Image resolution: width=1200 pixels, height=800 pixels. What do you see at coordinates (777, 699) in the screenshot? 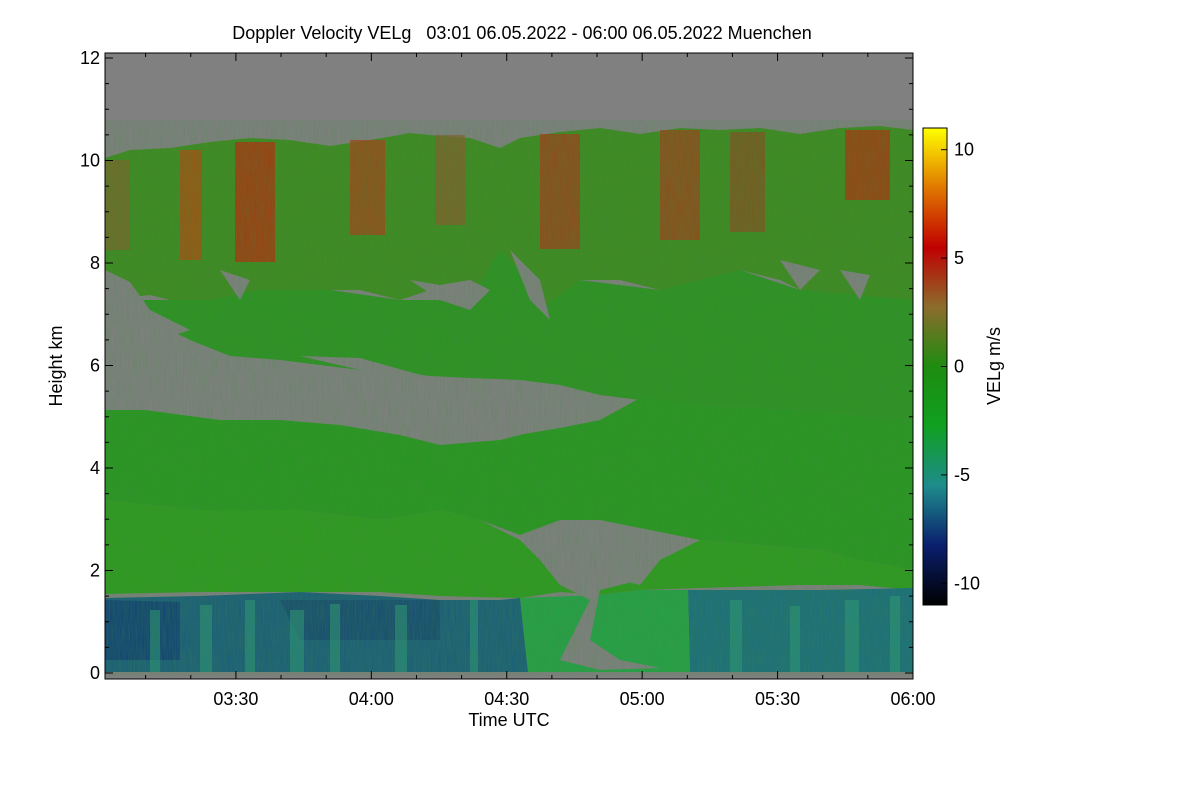
I see `x-tick-label: 05:30` at bounding box center [777, 699].